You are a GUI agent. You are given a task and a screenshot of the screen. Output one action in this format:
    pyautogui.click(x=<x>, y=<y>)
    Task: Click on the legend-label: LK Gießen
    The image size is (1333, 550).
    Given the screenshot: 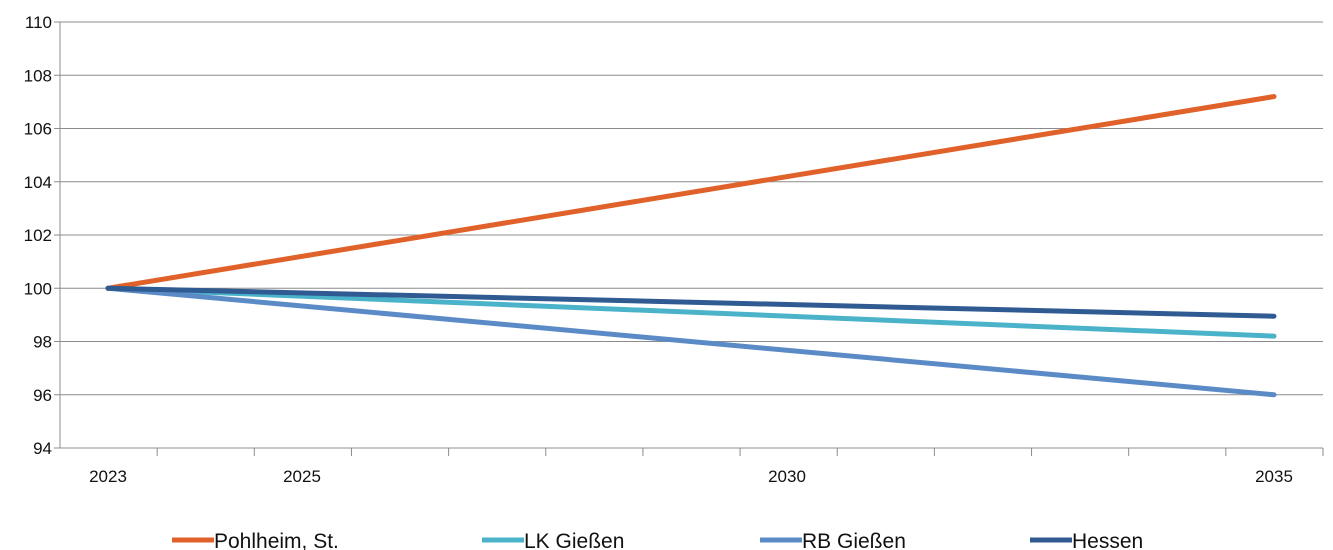 What is the action you would take?
    pyautogui.click(x=574, y=540)
    